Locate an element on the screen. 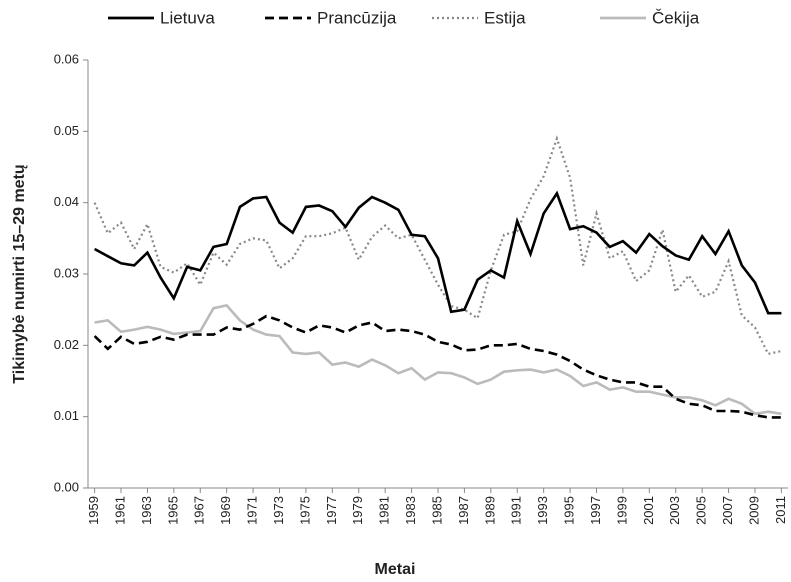 The height and width of the screenshot is (582, 791). x-tick-label: 1991 is located at coordinates (516, 510).